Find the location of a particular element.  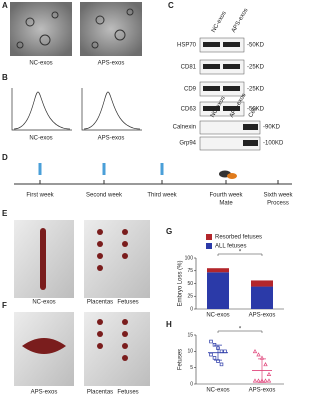

tissue is located at coordinates (75, 294).